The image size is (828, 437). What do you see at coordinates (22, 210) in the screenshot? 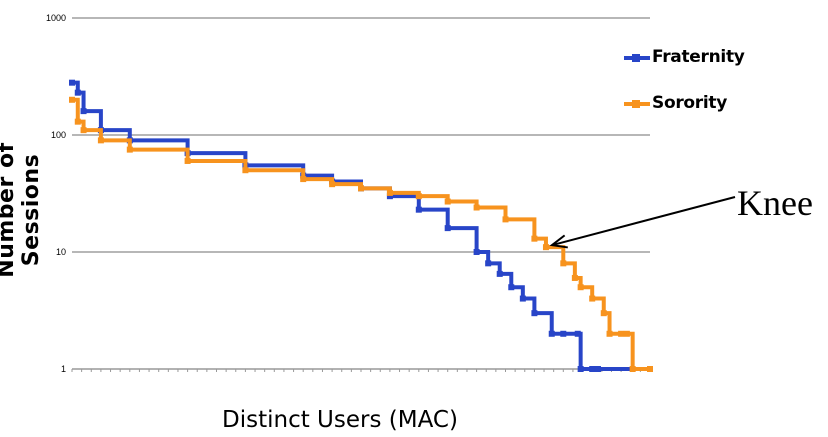
I see `y-axis-label: Number of Sessions` at bounding box center [22, 210].